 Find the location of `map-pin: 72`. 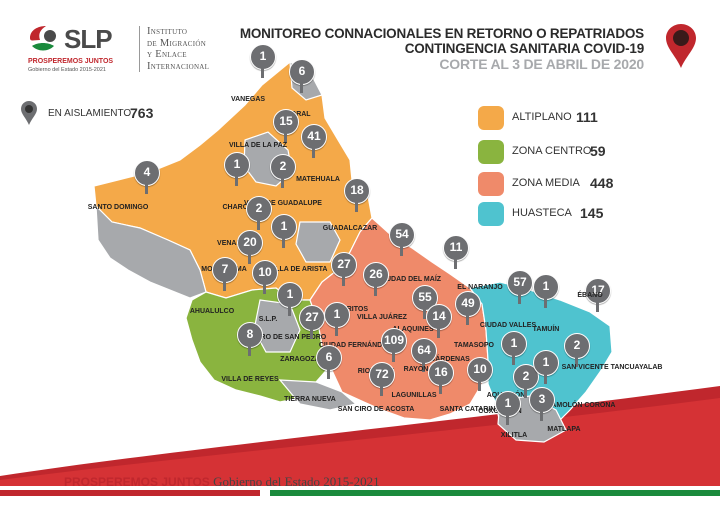

map-pin: 72 is located at coordinates (382, 380).